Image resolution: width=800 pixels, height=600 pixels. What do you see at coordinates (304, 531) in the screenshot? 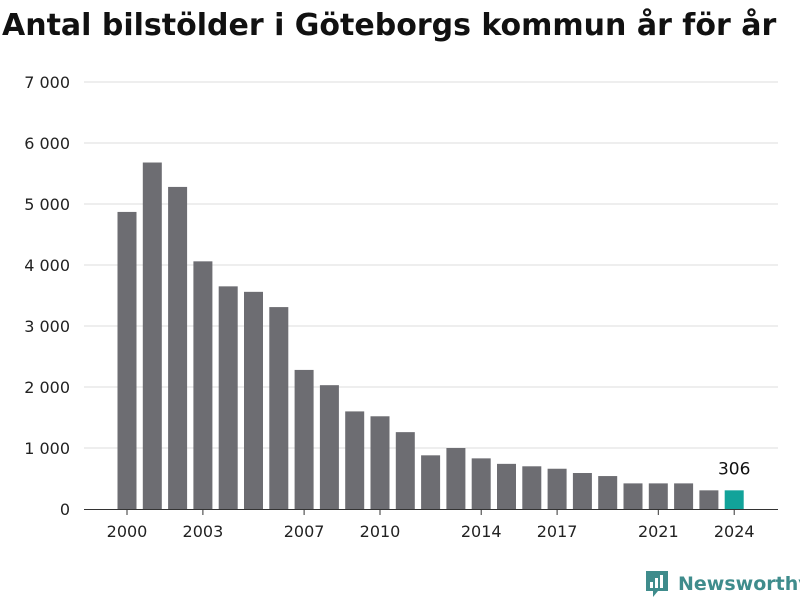
I see `x-tick-label: 2007` at bounding box center [304, 531].